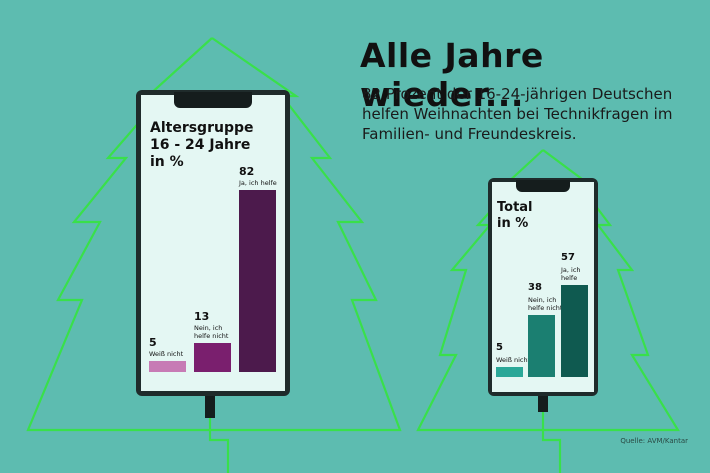  I want to click on age-group-title-line-3: in %, so click(167, 162).